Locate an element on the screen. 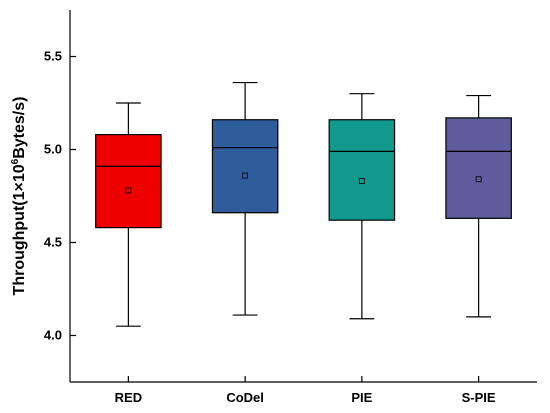 Image resolution: width=550 pixels, height=413 pixels. box-group-s-pie is located at coordinates (478, 206).